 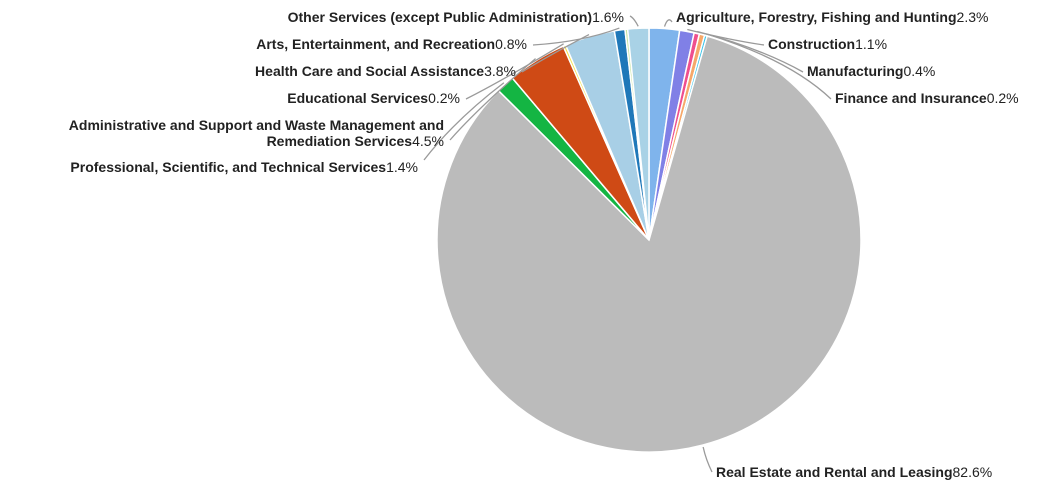 I want to click on leader-line-arts-entertainment-and-recreation, so click(x=576, y=36).